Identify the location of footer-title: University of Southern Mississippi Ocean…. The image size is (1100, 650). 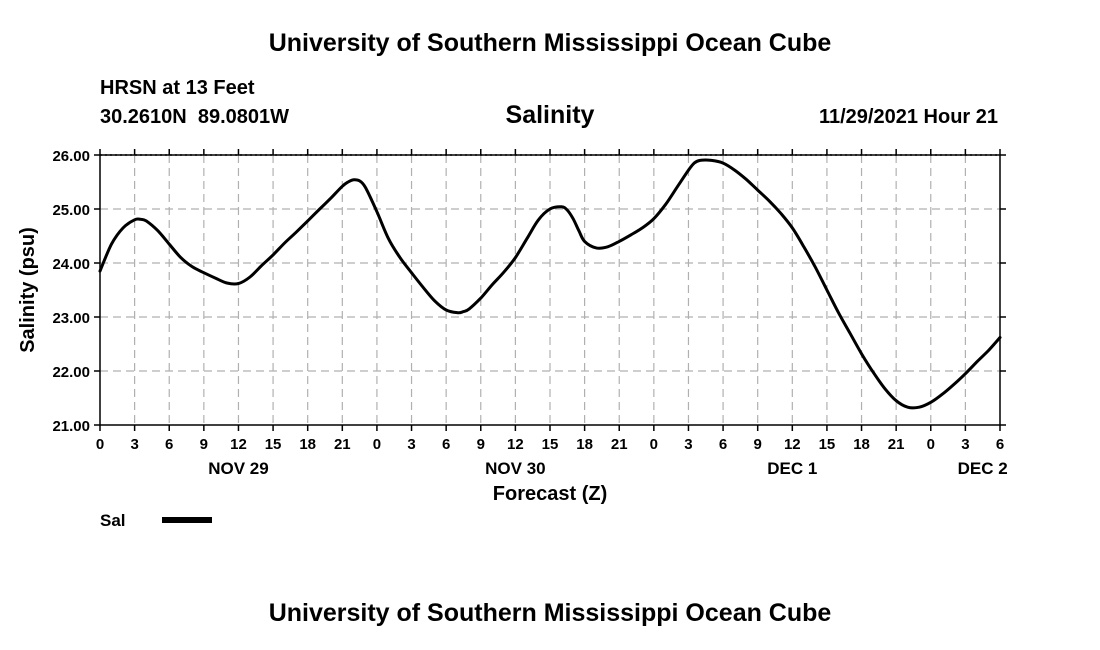
(550, 613).